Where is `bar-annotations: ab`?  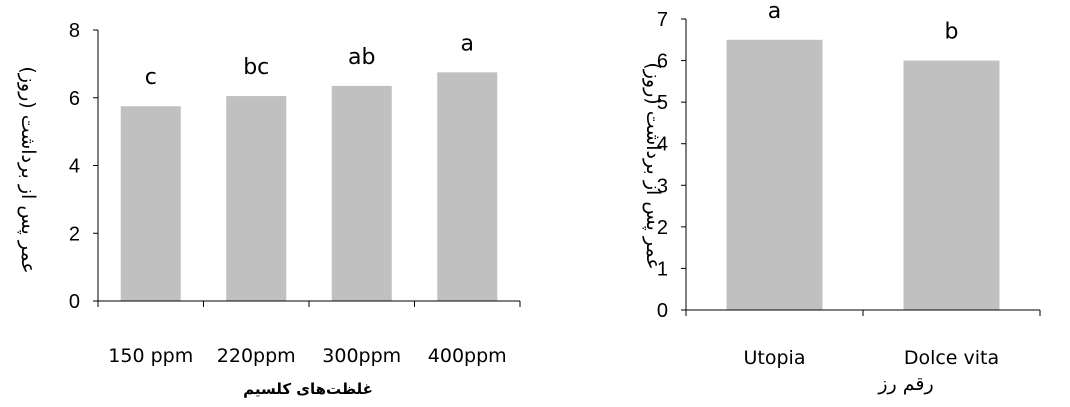
bar-annotations: ab is located at coordinates (863, 22).